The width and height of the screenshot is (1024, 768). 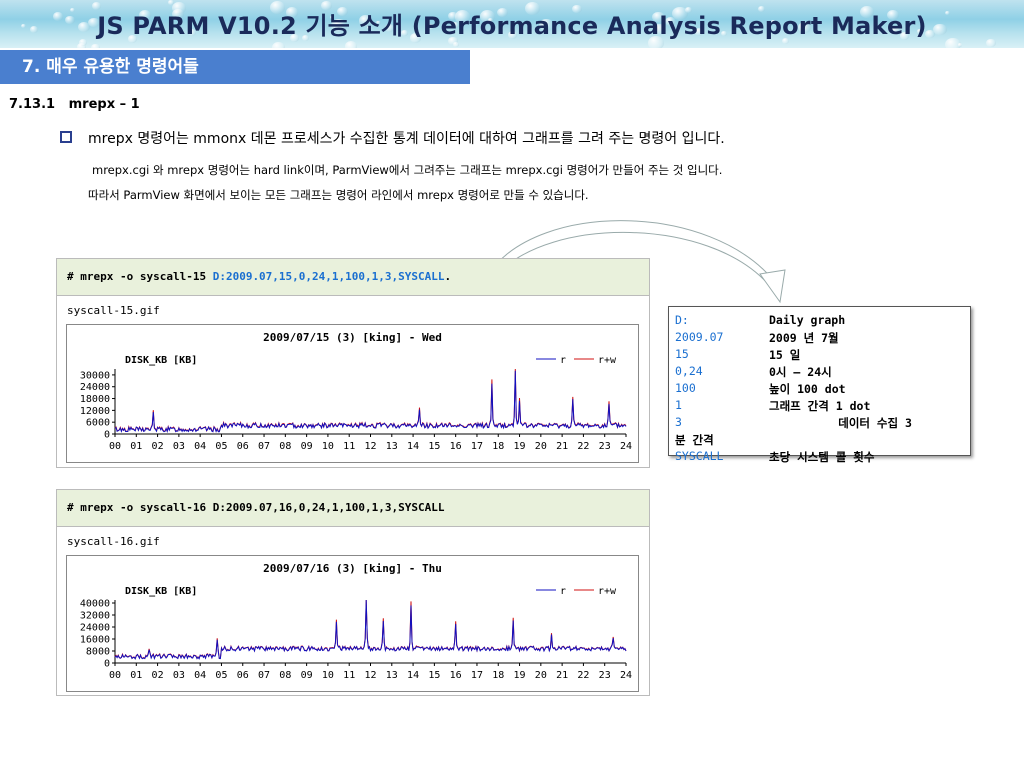 What do you see at coordinates (699, 337) in the screenshot?
I see `legend-key: 2009.07` at bounding box center [699, 337].